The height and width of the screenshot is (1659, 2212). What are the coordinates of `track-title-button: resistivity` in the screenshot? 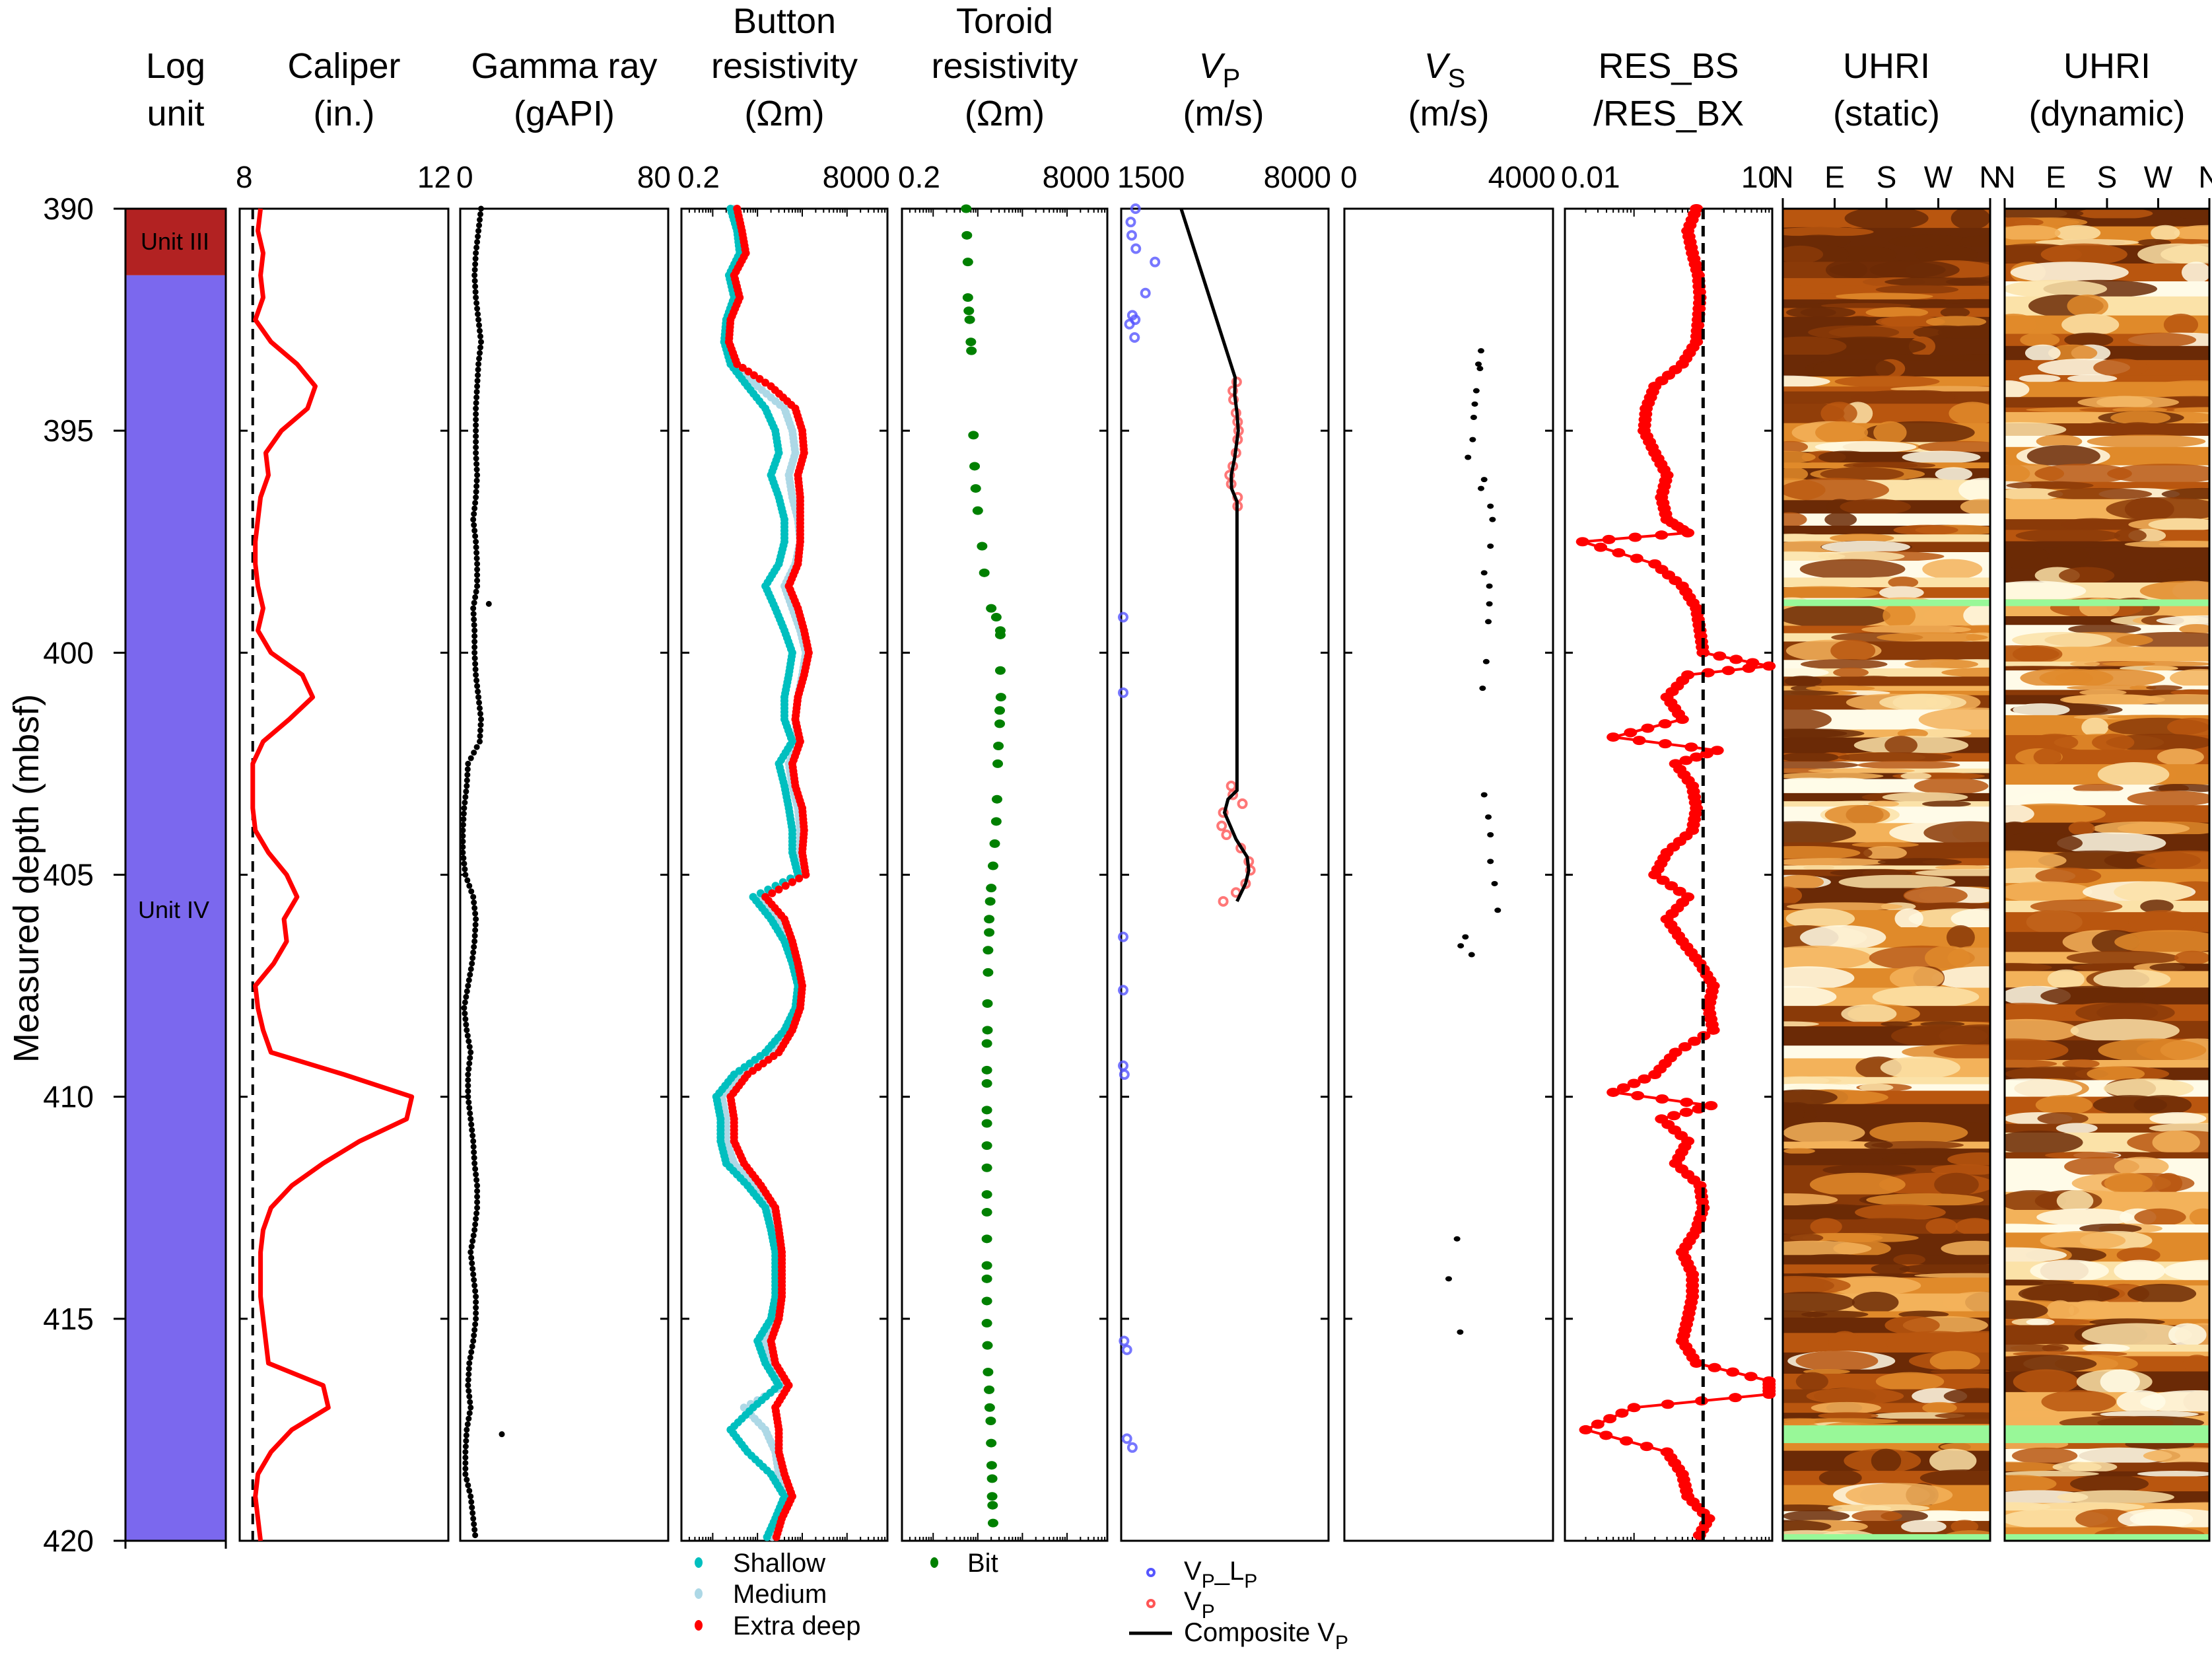 It's located at (785, 66).